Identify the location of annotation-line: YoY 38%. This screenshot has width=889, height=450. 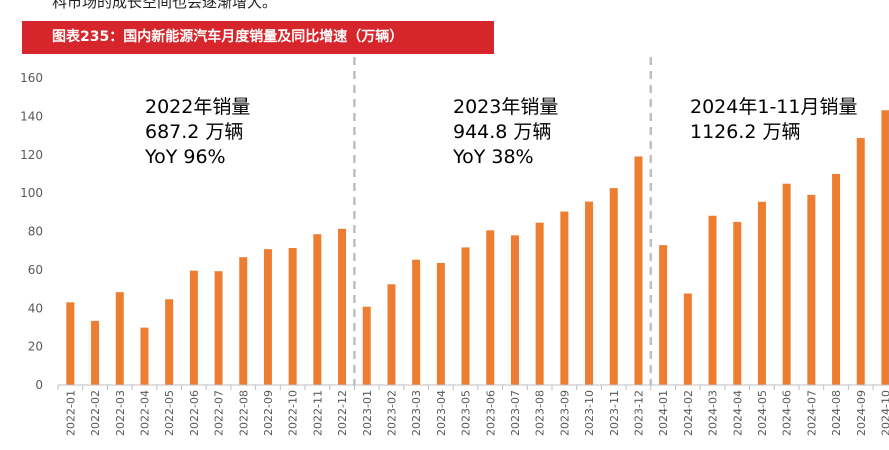
(493, 157).